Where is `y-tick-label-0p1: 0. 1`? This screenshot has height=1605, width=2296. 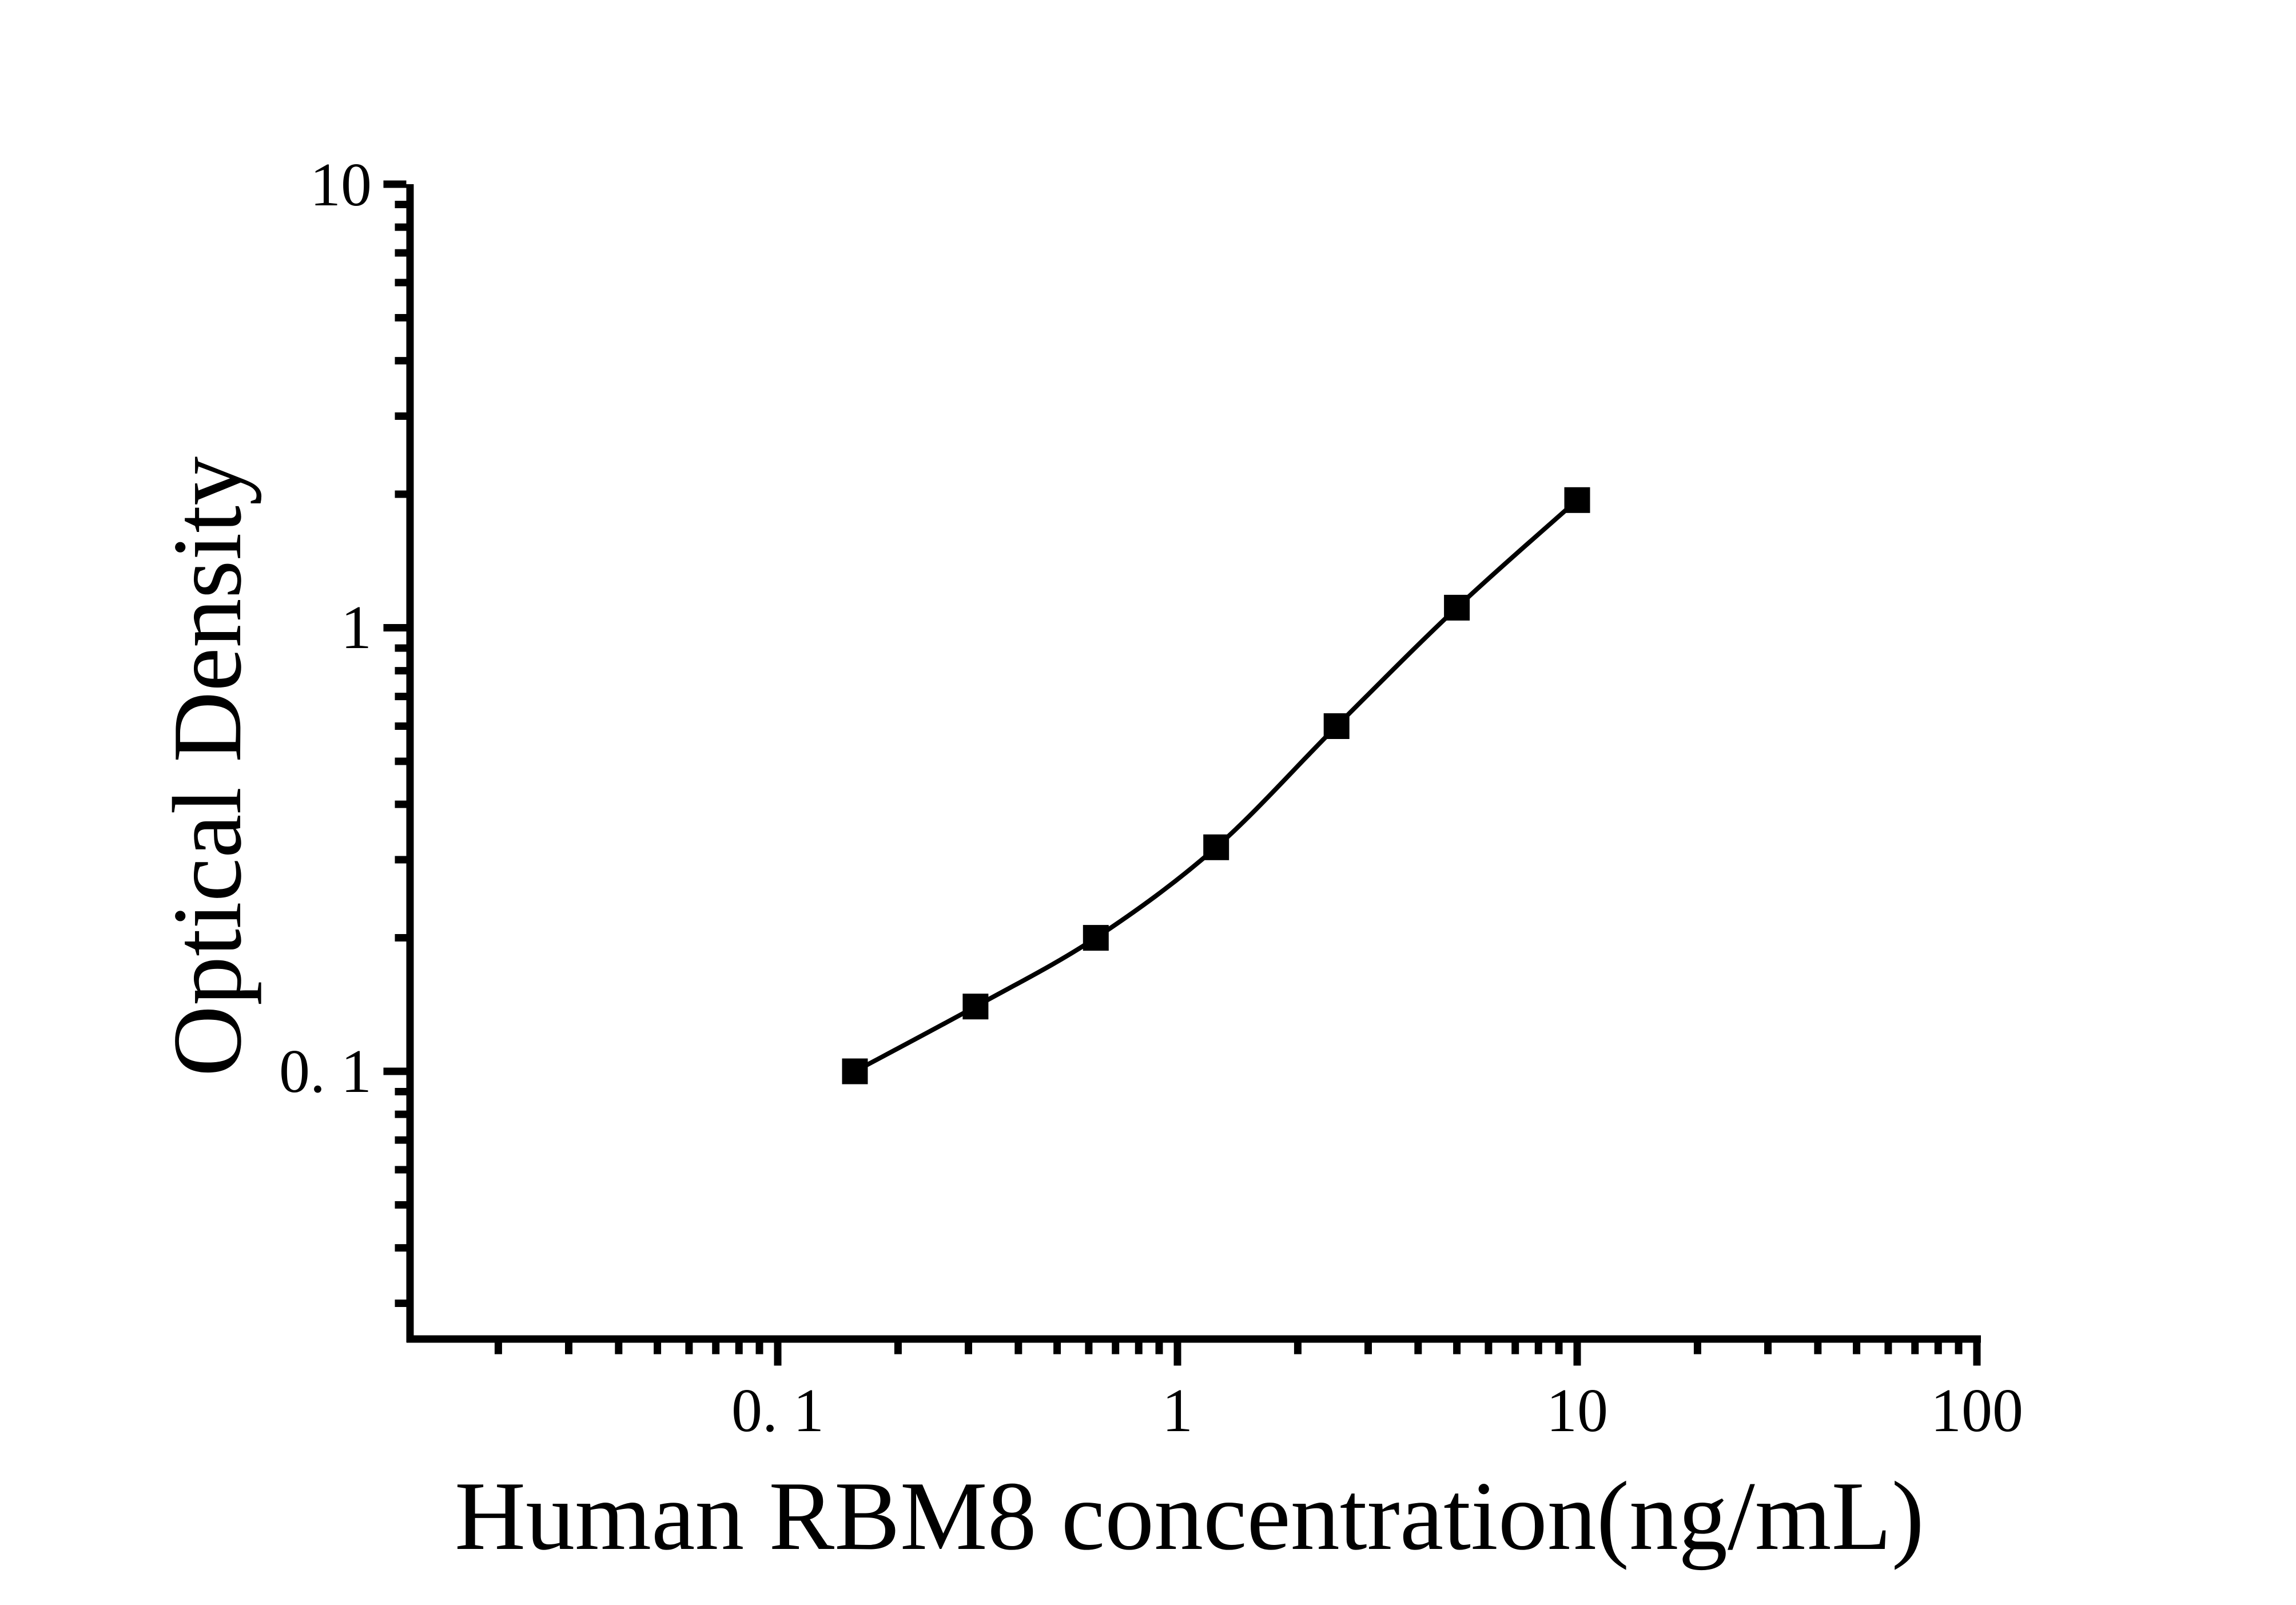
y-tick-label-0p1: 0. 1 is located at coordinates (325, 1072).